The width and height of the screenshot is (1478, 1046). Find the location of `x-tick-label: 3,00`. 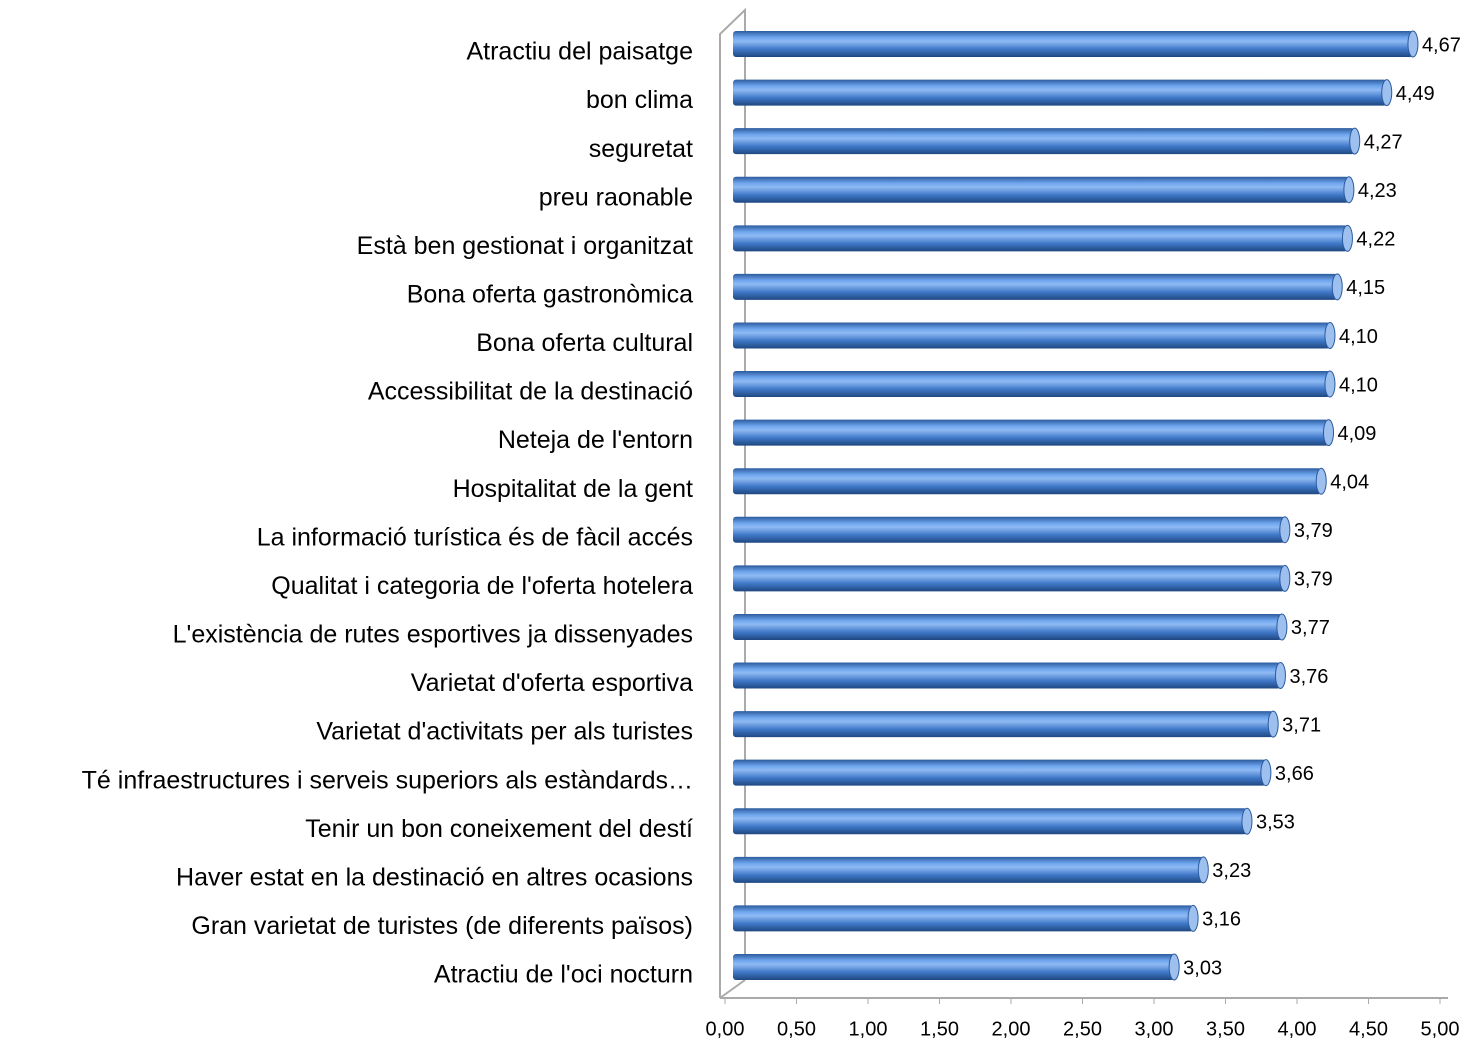

x-tick-label: 3,00 is located at coordinates (1154, 1029).